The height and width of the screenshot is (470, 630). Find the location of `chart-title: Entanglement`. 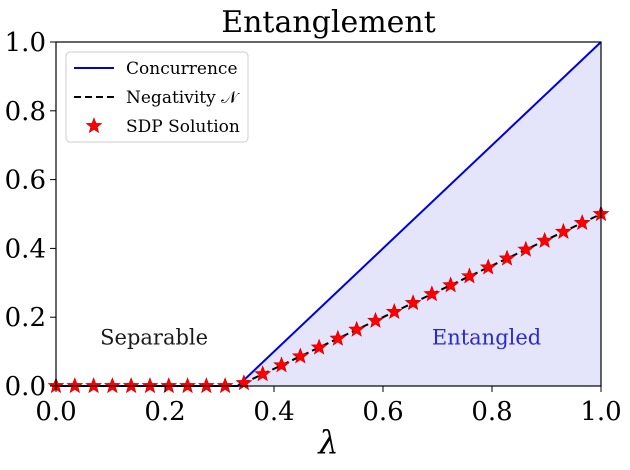

chart-title: Entanglement is located at coordinates (328, 22).